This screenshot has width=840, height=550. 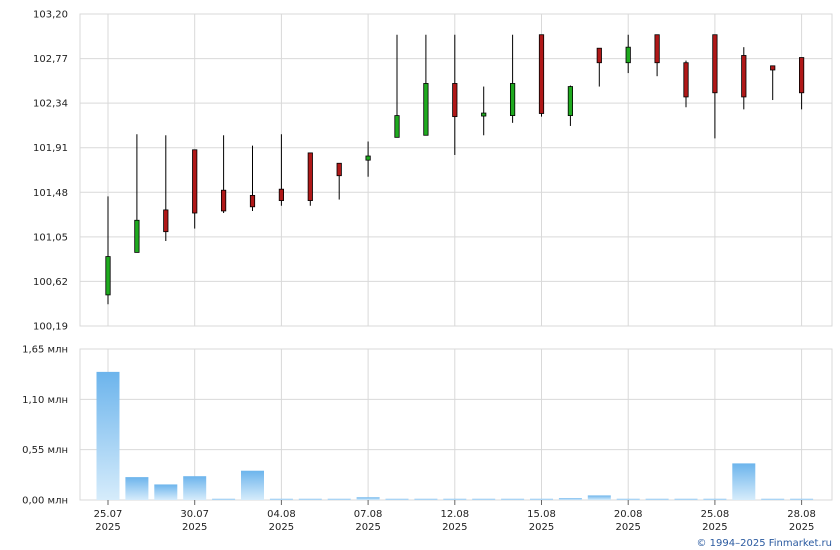 I want to click on volume-tick-label: 0,55 млн, so click(x=45, y=450).